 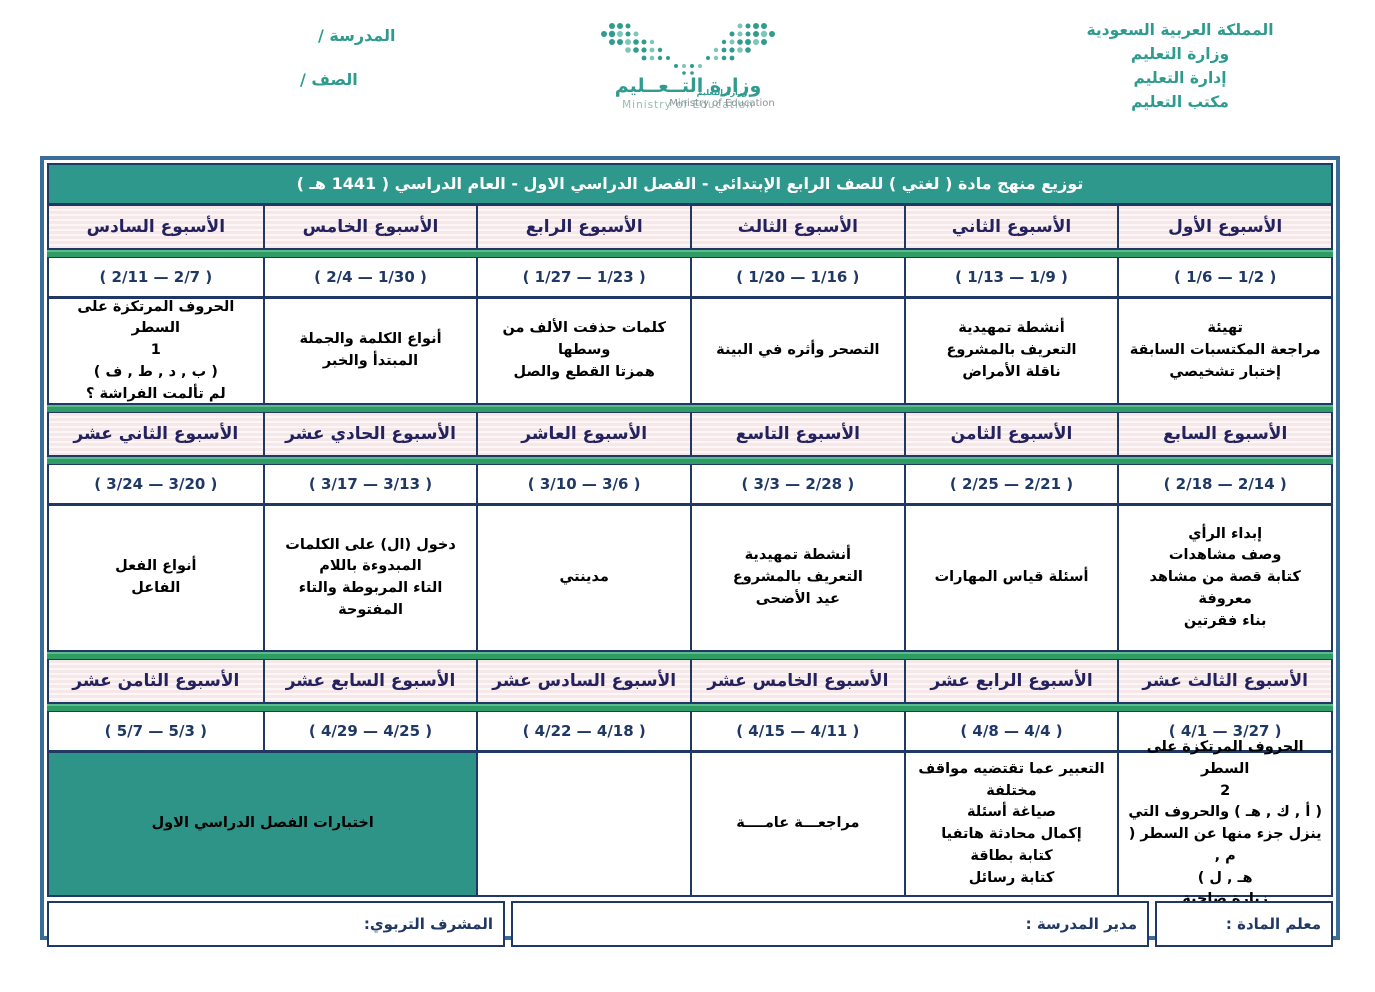 I want to click on week-content-cell: مدينتي, so click(x=583, y=578).